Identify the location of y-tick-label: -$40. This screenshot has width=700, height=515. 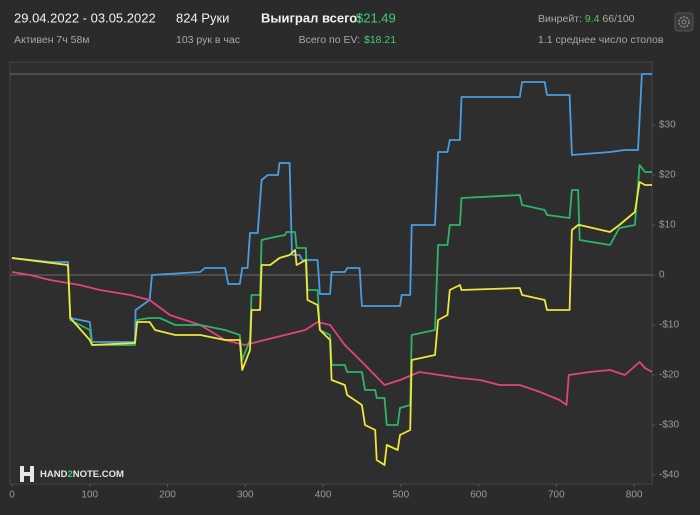
(669, 475).